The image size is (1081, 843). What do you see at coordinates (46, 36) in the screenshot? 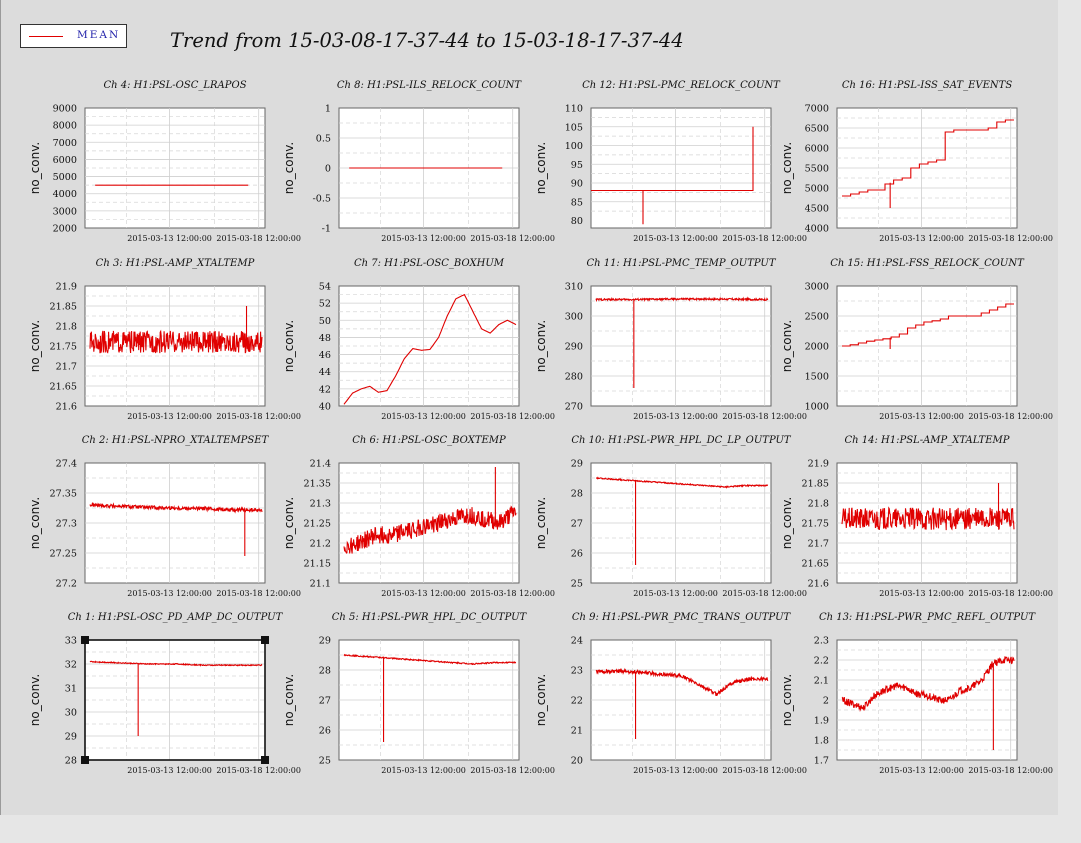
I see `legend-swatch` at bounding box center [46, 36].